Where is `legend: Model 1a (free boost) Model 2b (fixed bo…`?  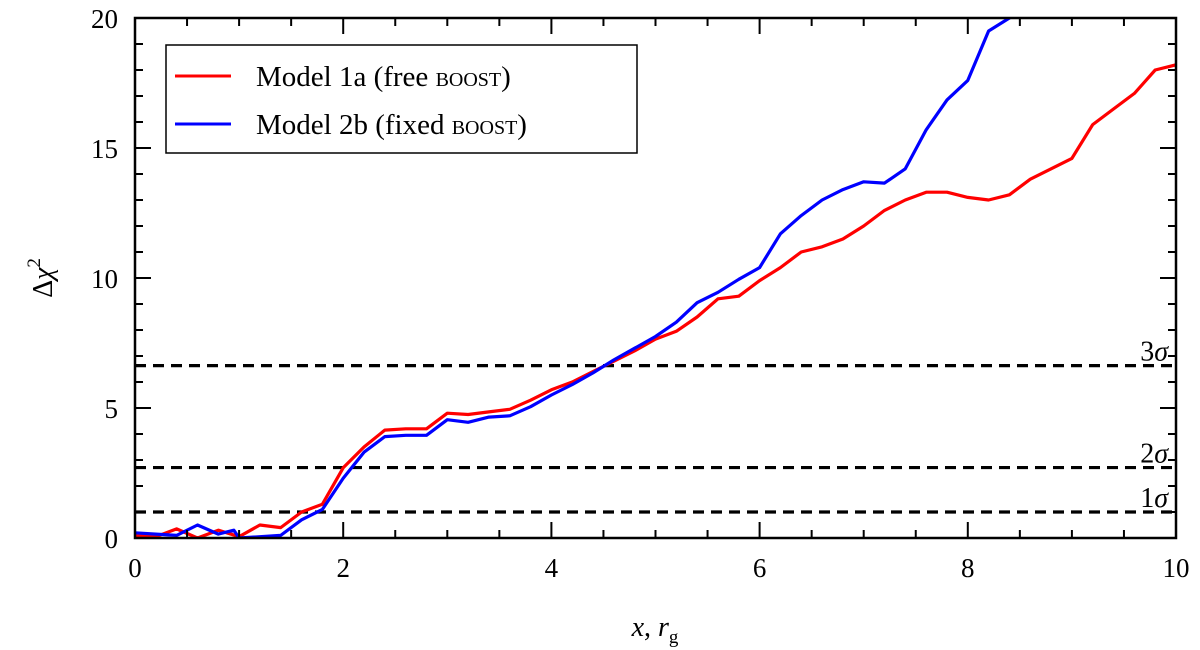 legend: Model 1a (free boost) Model 2b (fixed bo… is located at coordinates (401, 99).